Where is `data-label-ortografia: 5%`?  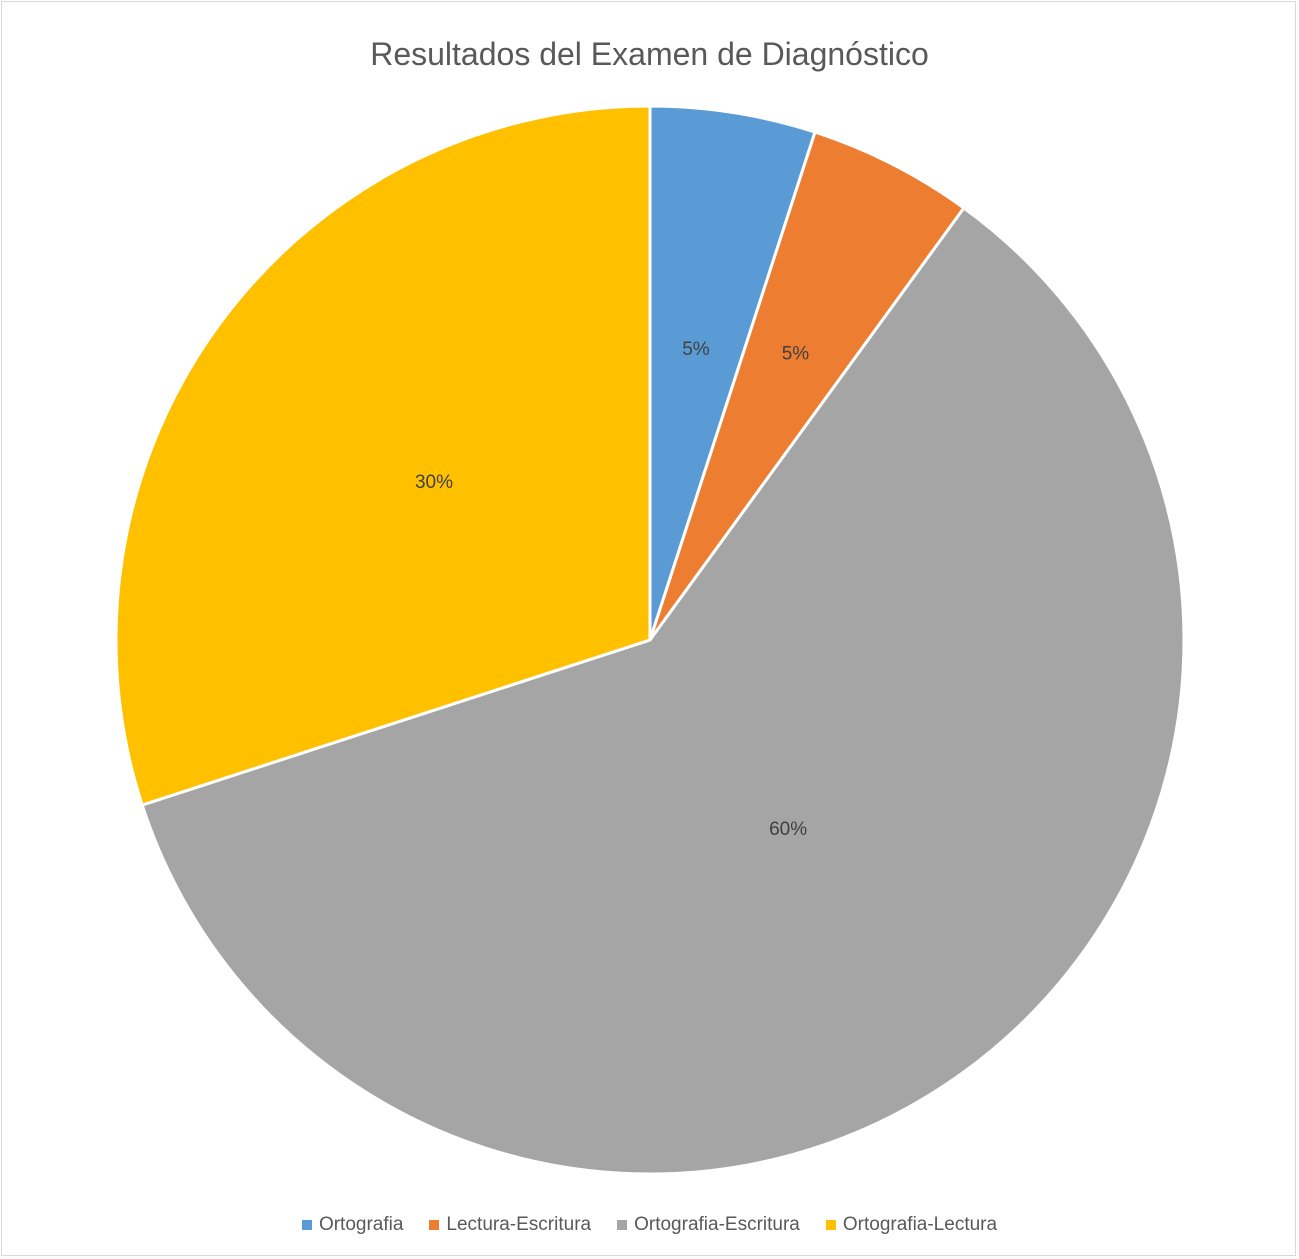
data-label-ortografia: 5% is located at coordinates (696, 349).